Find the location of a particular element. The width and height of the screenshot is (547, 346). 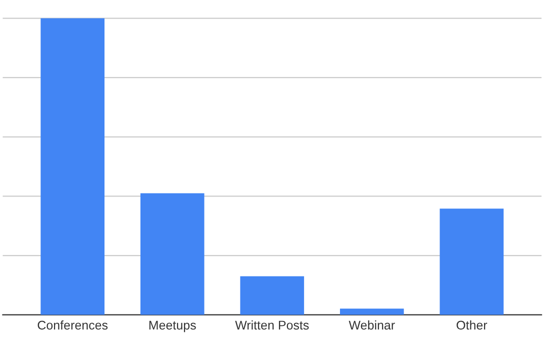

x-tick-label: Written Posts is located at coordinates (272, 325).